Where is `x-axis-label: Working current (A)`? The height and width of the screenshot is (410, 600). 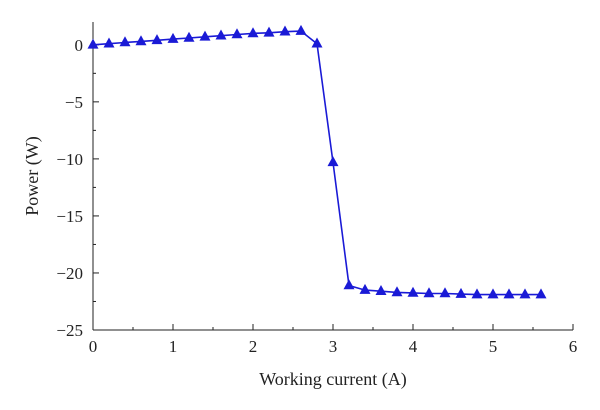 x-axis-label: Working current (A) is located at coordinates (333, 379).